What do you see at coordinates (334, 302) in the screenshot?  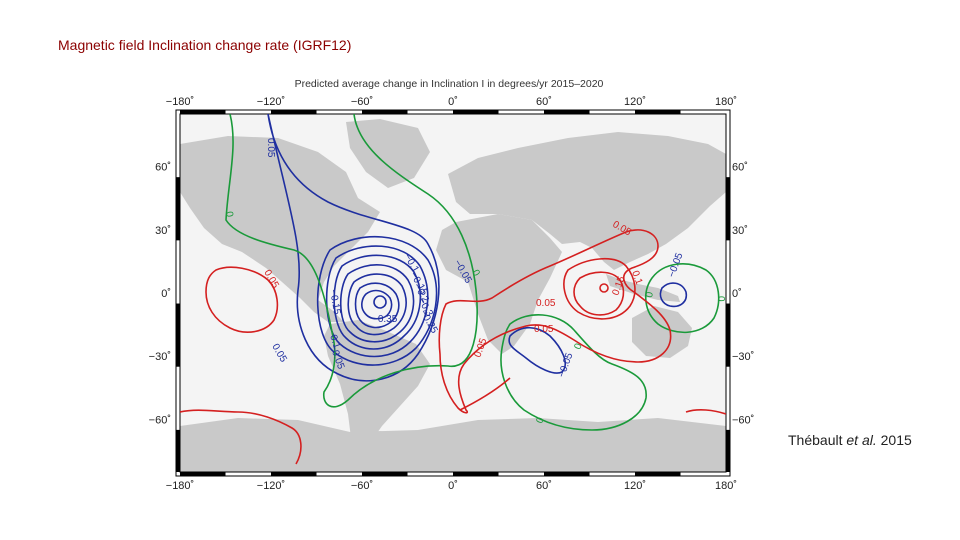 I see `contour-label: −0.15` at bounding box center [334, 302].